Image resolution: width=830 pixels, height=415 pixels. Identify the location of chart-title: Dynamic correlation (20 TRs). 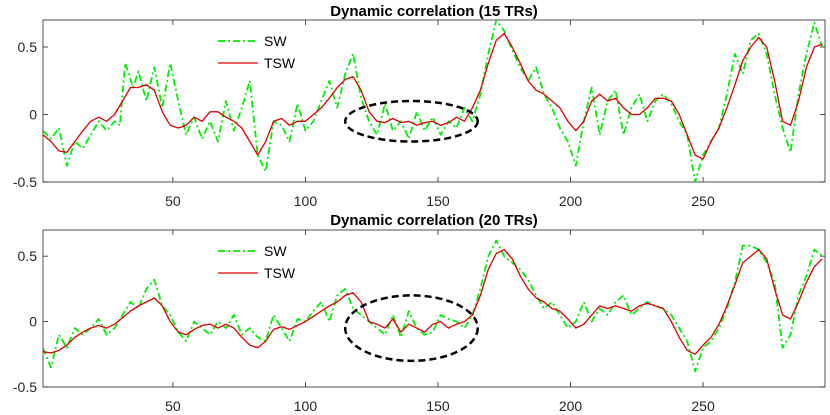
(434, 220).